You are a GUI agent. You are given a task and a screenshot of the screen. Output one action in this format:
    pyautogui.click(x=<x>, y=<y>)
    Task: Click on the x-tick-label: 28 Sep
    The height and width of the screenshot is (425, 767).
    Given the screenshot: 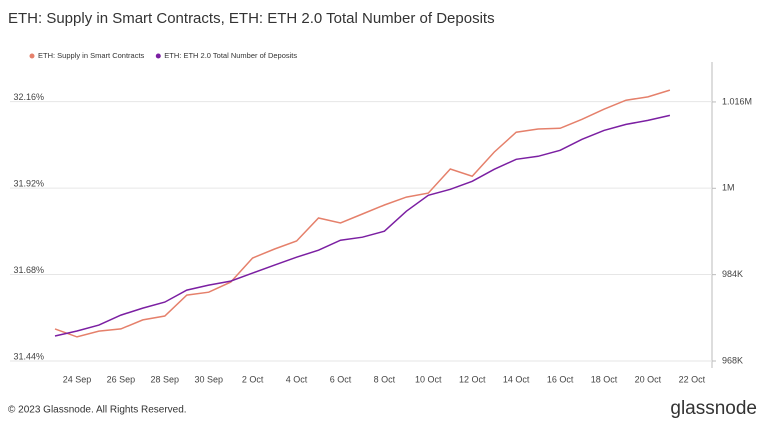 What is the action you would take?
    pyautogui.click(x=165, y=379)
    